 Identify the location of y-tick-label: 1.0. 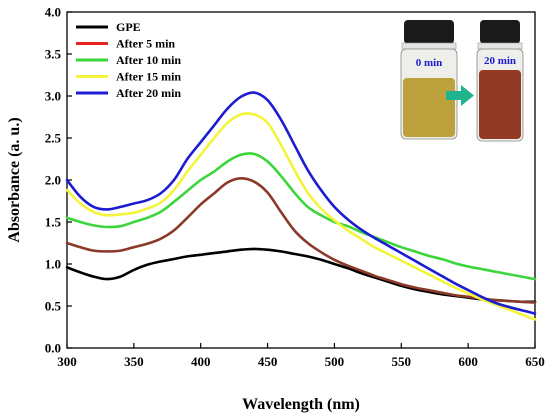
(53, 264).